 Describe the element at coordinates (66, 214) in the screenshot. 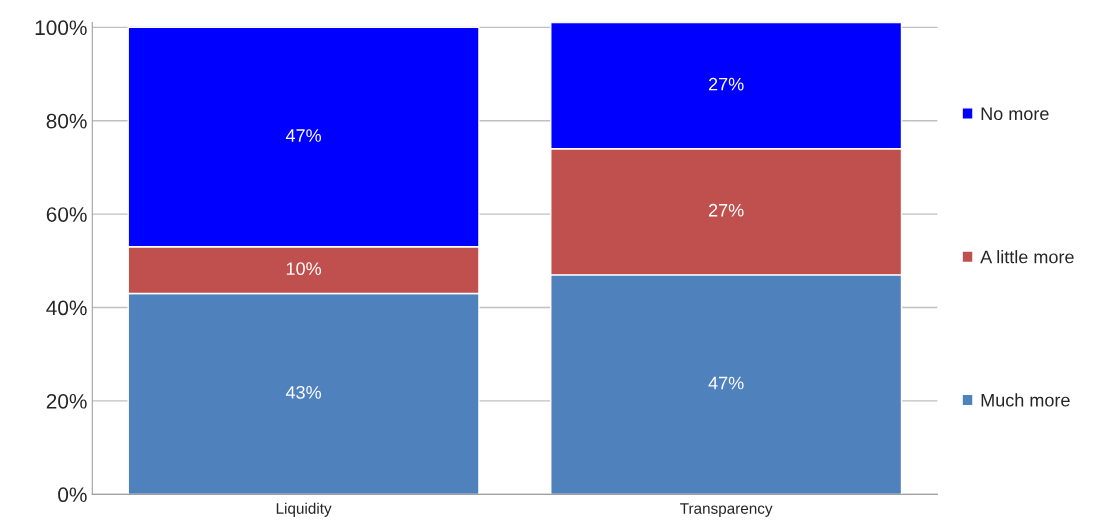

I see `y-tick-label: 60%` at that location.